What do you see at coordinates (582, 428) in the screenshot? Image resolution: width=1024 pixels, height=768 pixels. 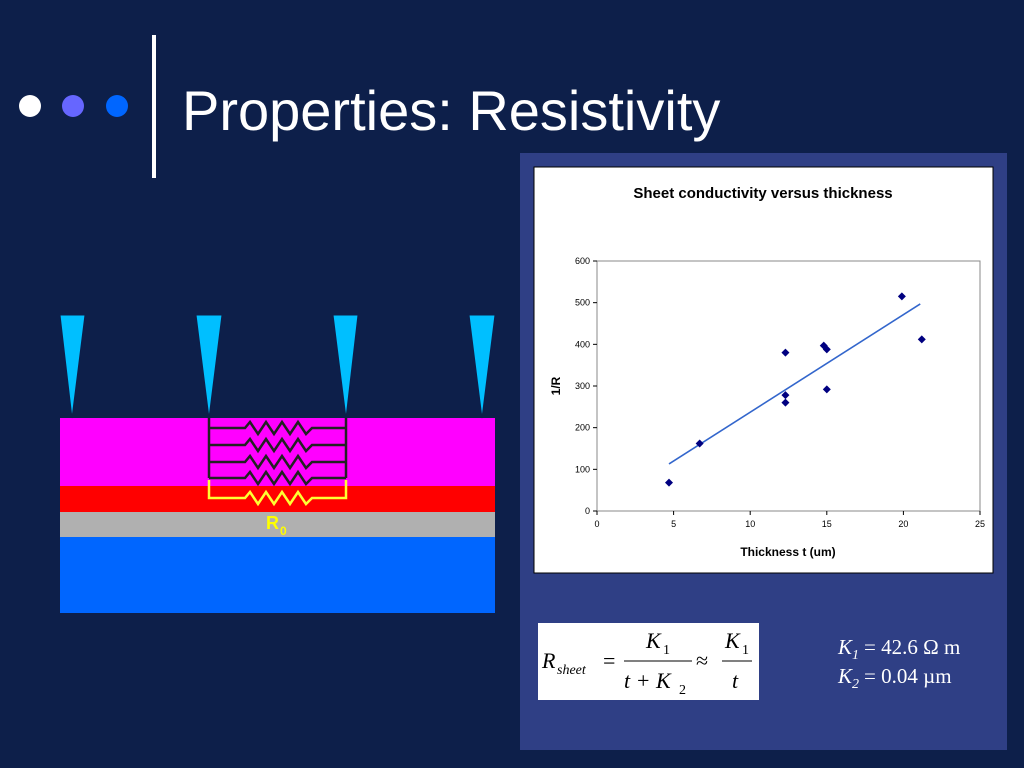 I see `y-tick-label: 200` at bounding box center [582, 428].